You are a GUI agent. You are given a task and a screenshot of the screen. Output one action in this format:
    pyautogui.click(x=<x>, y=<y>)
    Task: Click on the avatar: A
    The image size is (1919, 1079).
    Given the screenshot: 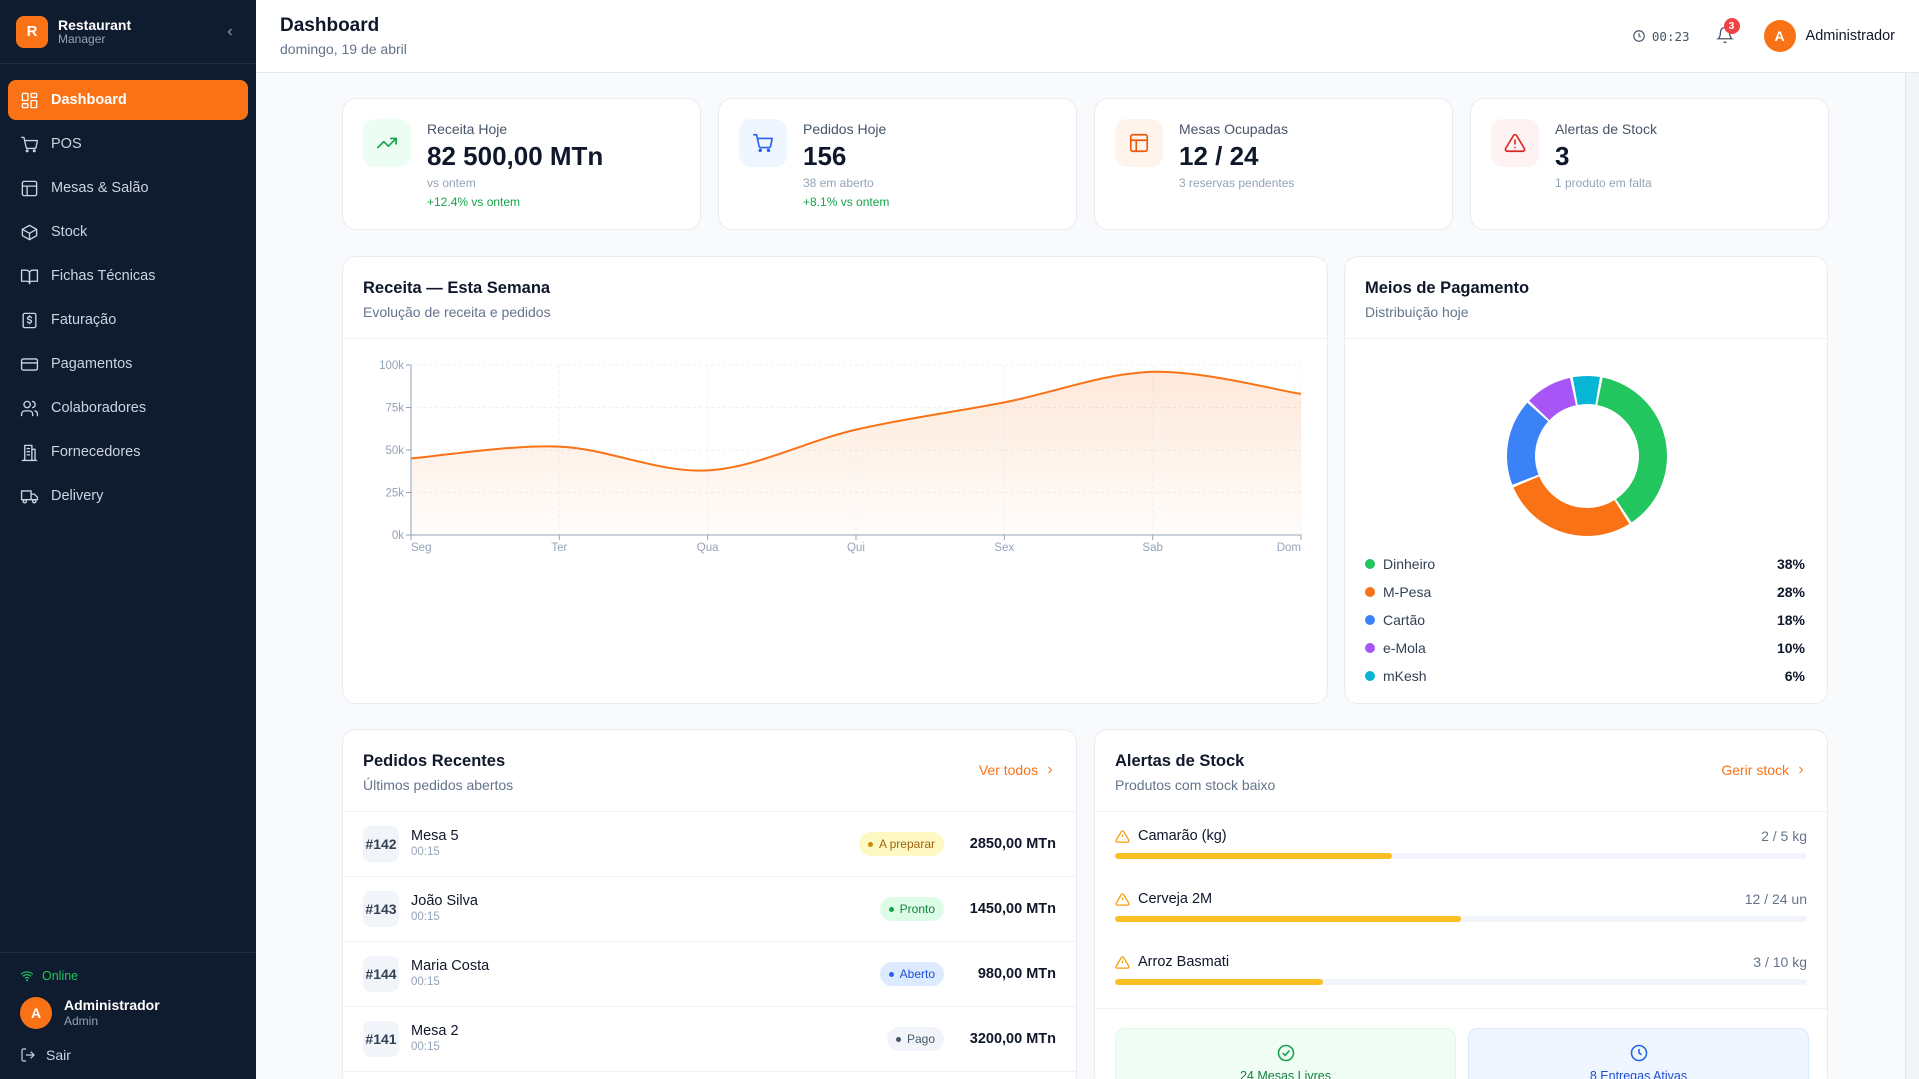 What is the action you would take?
    pyautogui.click(x=36, y=1013)
    